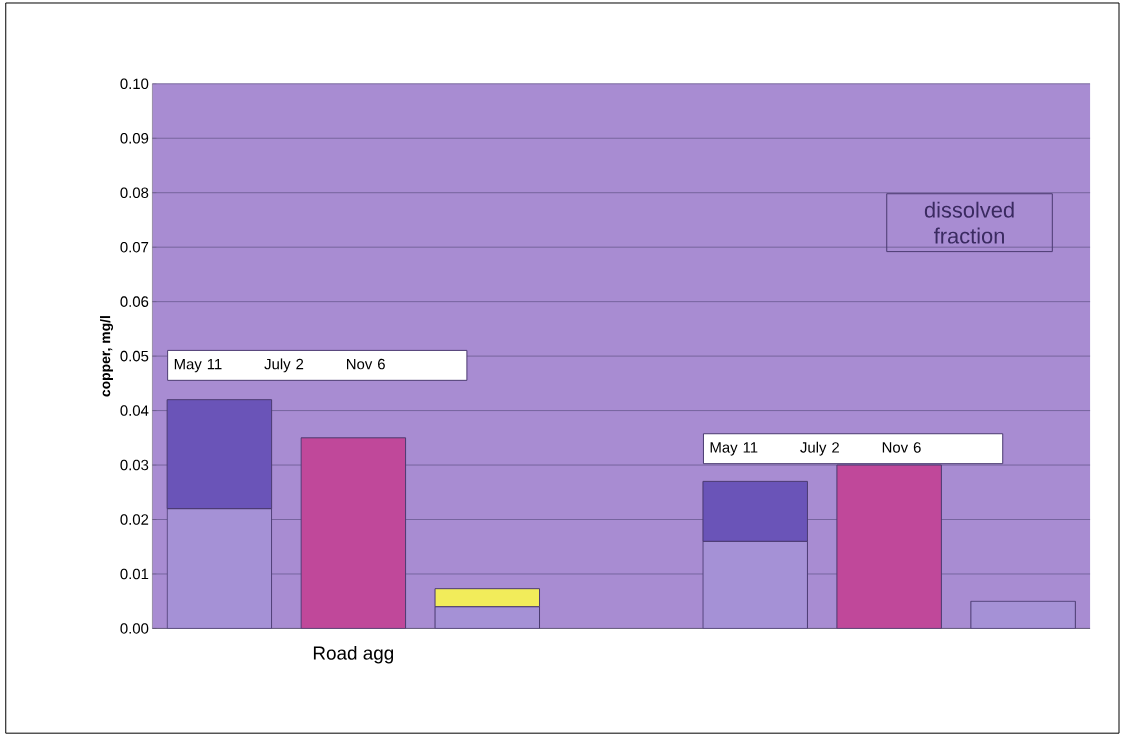 The image size is (1122, 736). What do you see at coordinates (134, 192) in the screenshot?
I see `y-tick-label: 0.08` at bounding box center [134, 192].